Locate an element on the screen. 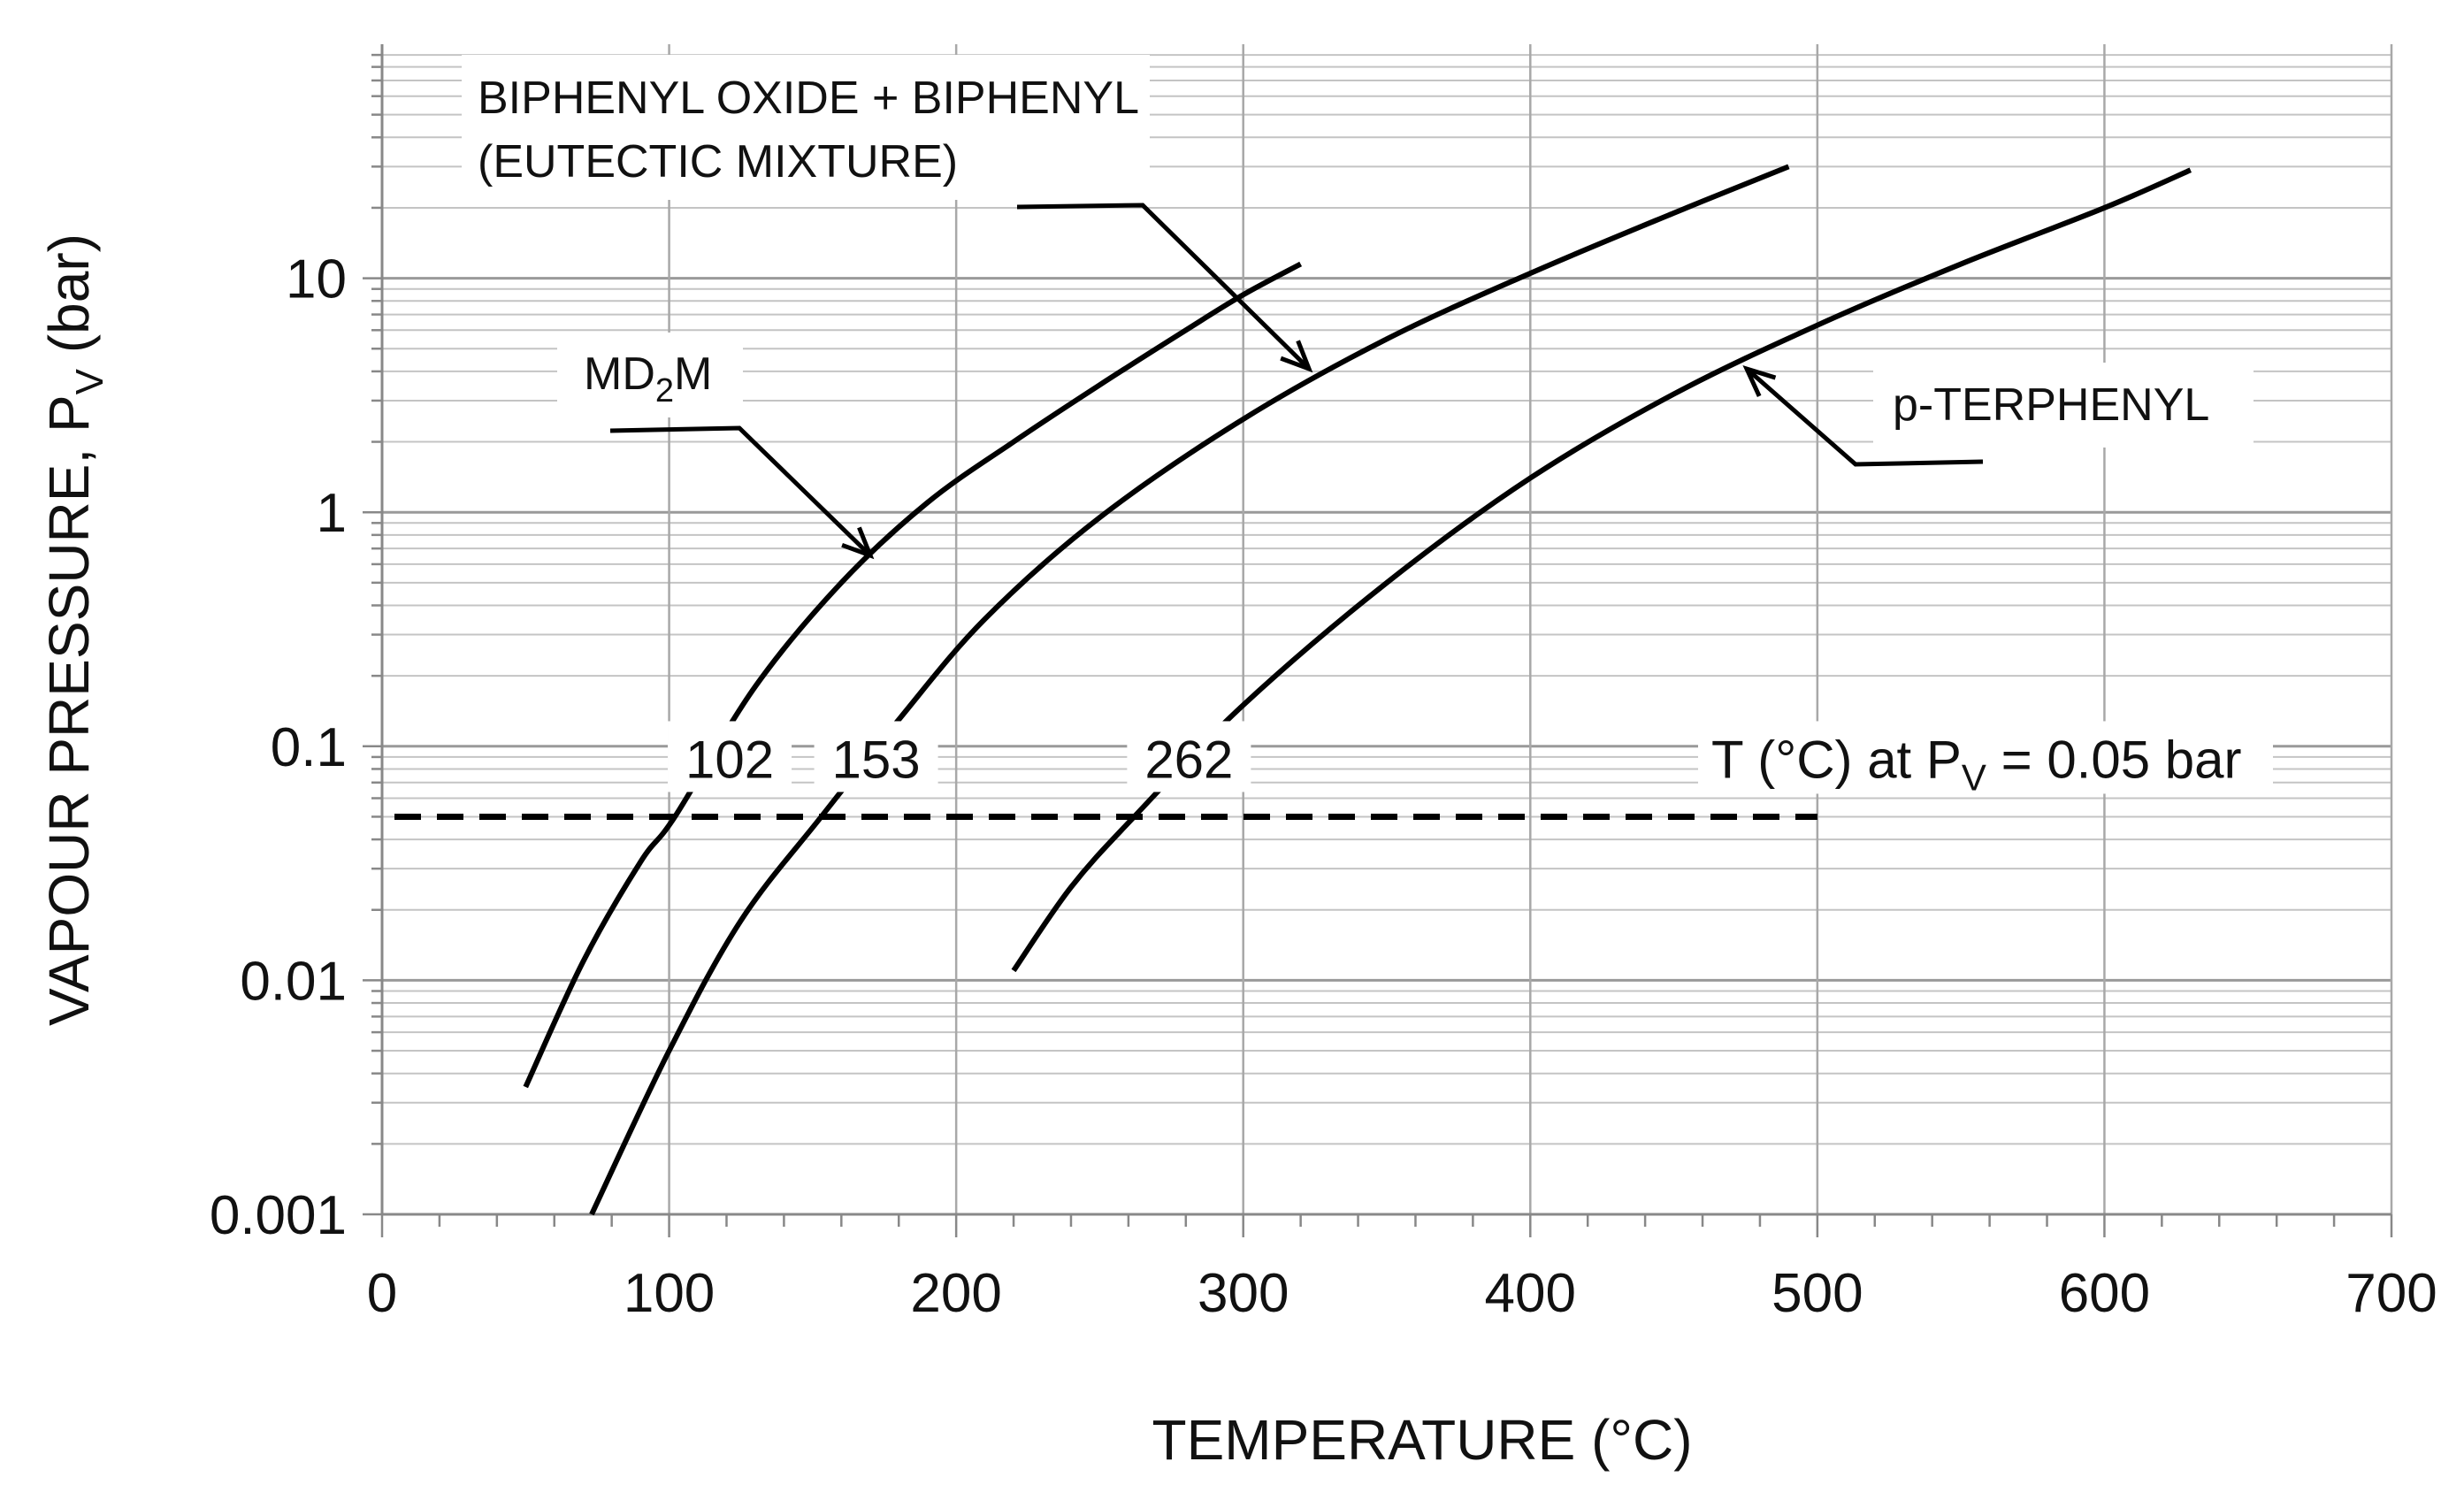 This screenshot has height=1500, width=2464. terphenyl-leader-arrow is located at coordinates (1865, 417).